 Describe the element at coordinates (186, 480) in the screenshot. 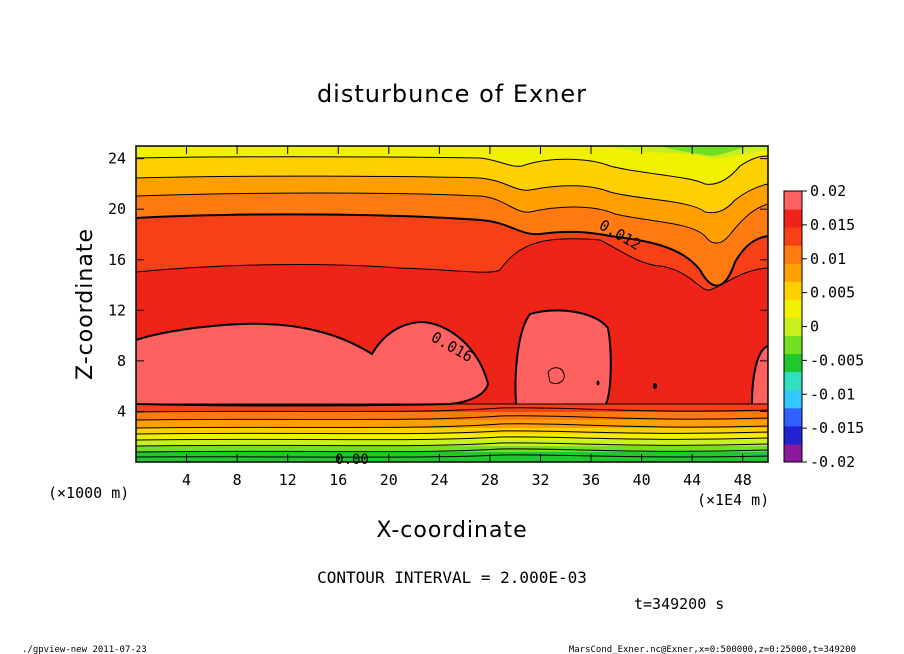

I see `x-tick-label: 4` at that location.